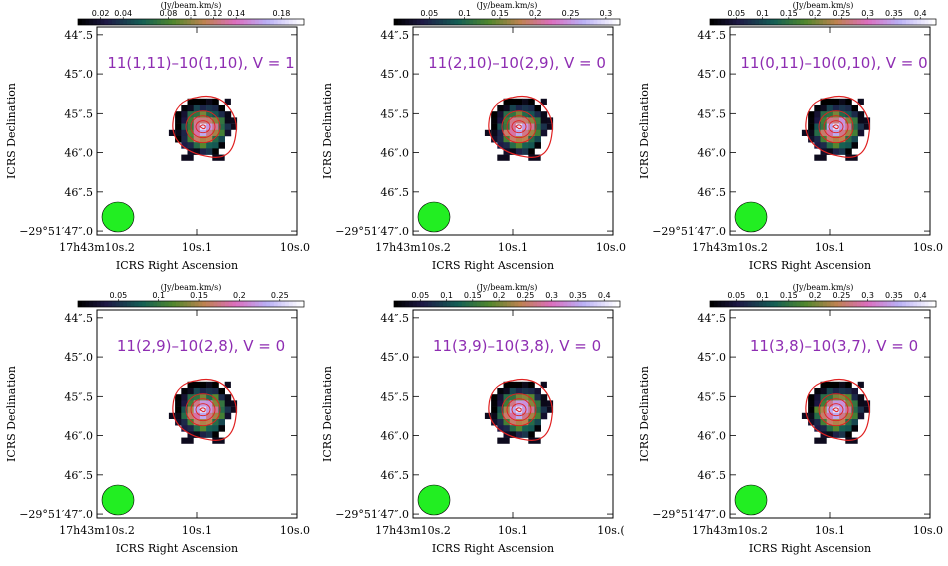 The height and width of the screenshot is (566, 948). I want to click on colorbar-tick-label: 0.2, so click(815, 13).